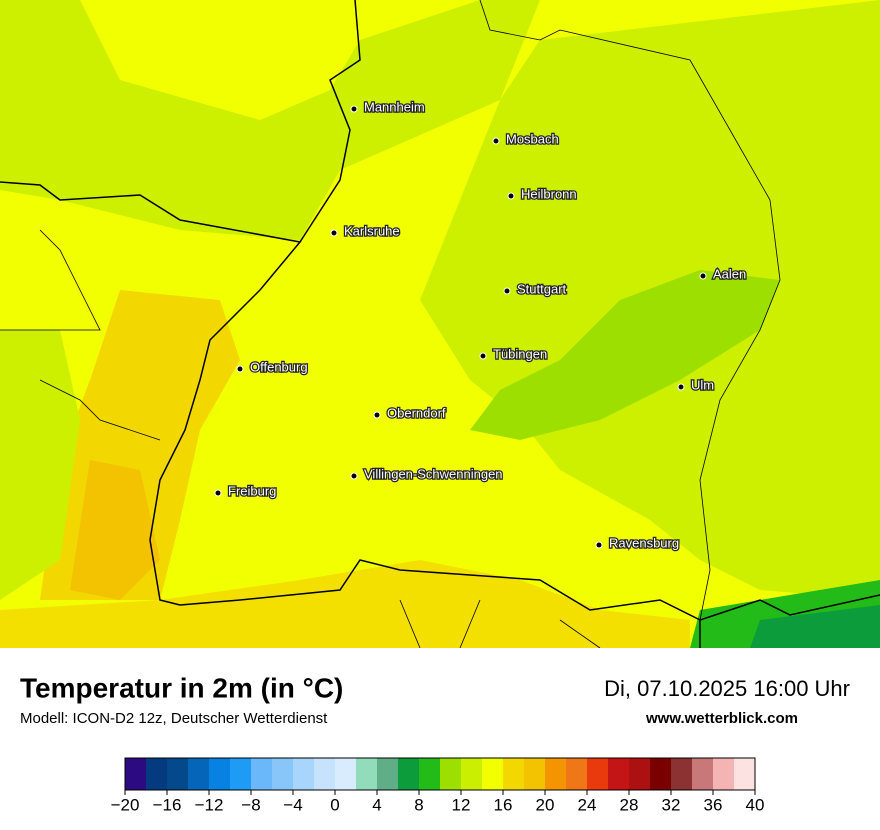  Describe the element at coordinates (279, 366) in the screenshot. I see `city-label: Offenburg` at that location.